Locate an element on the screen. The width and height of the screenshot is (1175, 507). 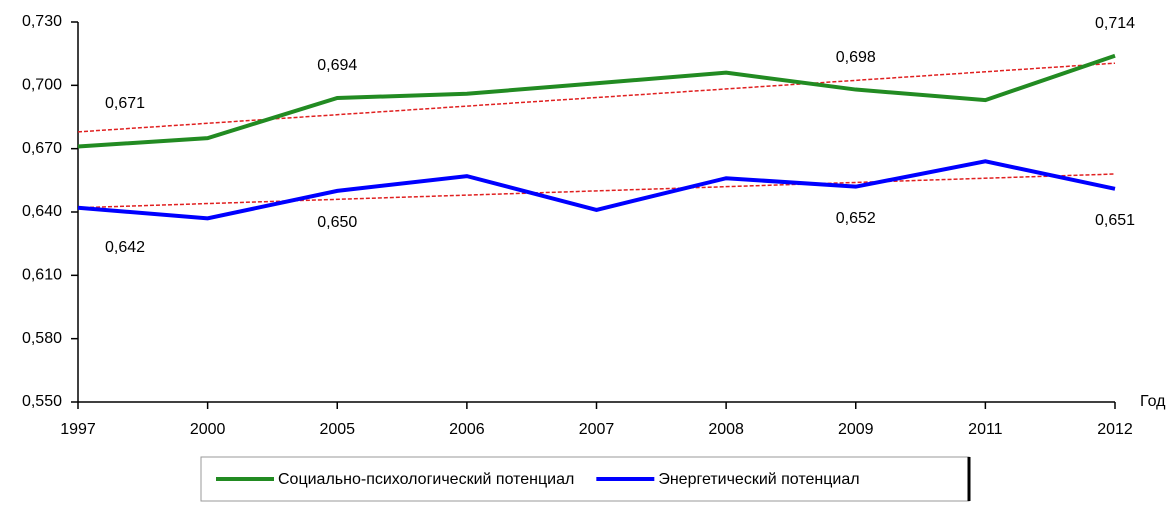
x-tick-label: 1997 is located at coordinates (78, 429).